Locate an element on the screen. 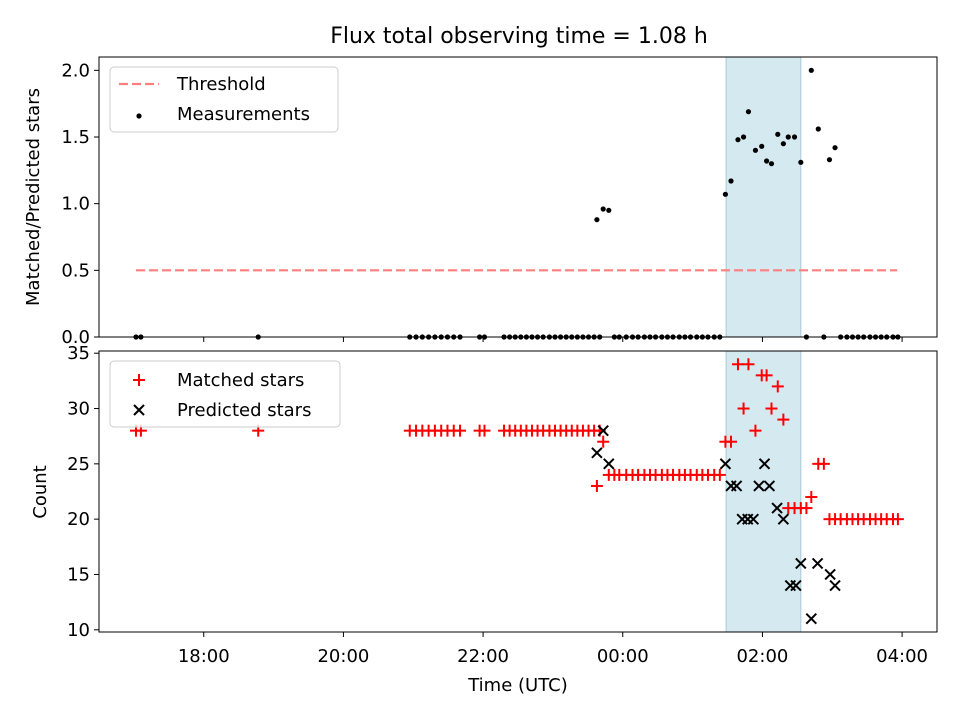 The image size is (960, 720). x-tick-label: 04:00 is located at coordinates (902, 656).